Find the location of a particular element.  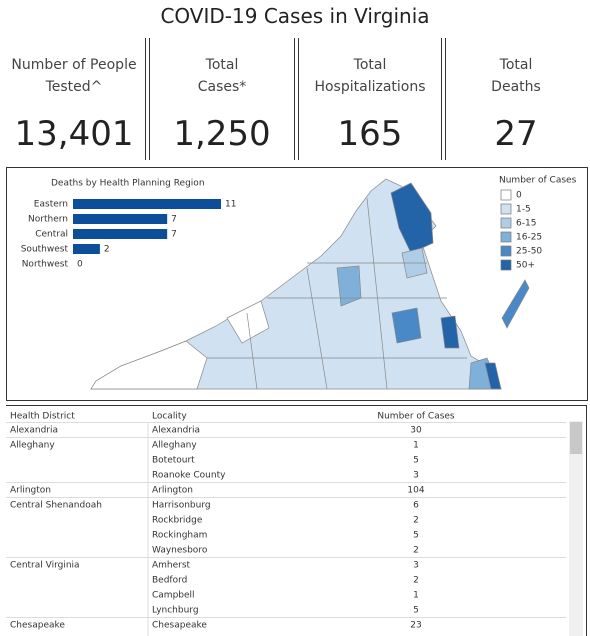

district-cell: Chesapeake is located at coordinates (37, 626).